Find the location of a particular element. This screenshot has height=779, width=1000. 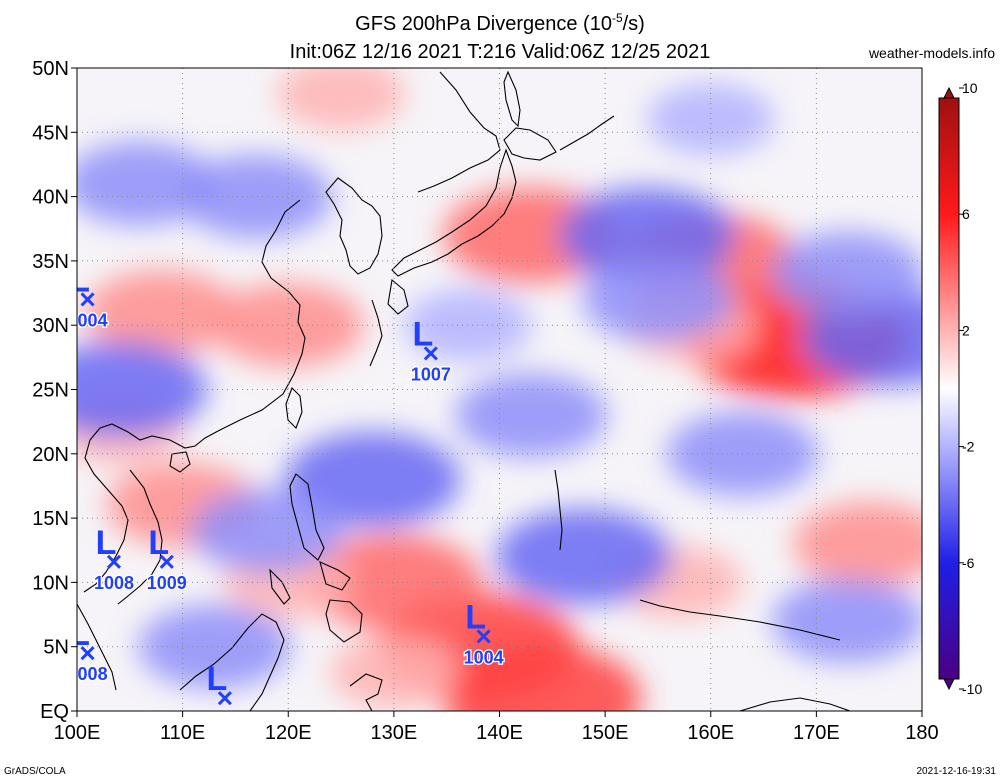

palawan-coastline is located at coordinates (280, 586).